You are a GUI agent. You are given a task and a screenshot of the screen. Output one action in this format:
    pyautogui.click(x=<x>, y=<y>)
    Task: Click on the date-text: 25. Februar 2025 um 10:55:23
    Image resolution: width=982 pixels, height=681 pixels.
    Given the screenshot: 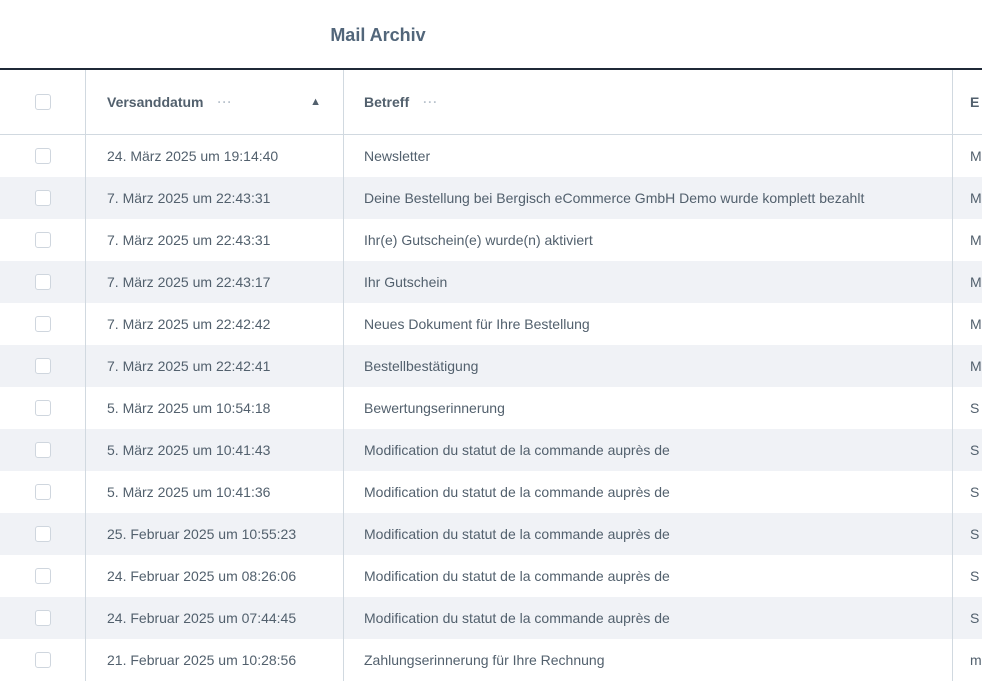 What is the action you would take?
    pyautogui.click(x=202, y=534)
    